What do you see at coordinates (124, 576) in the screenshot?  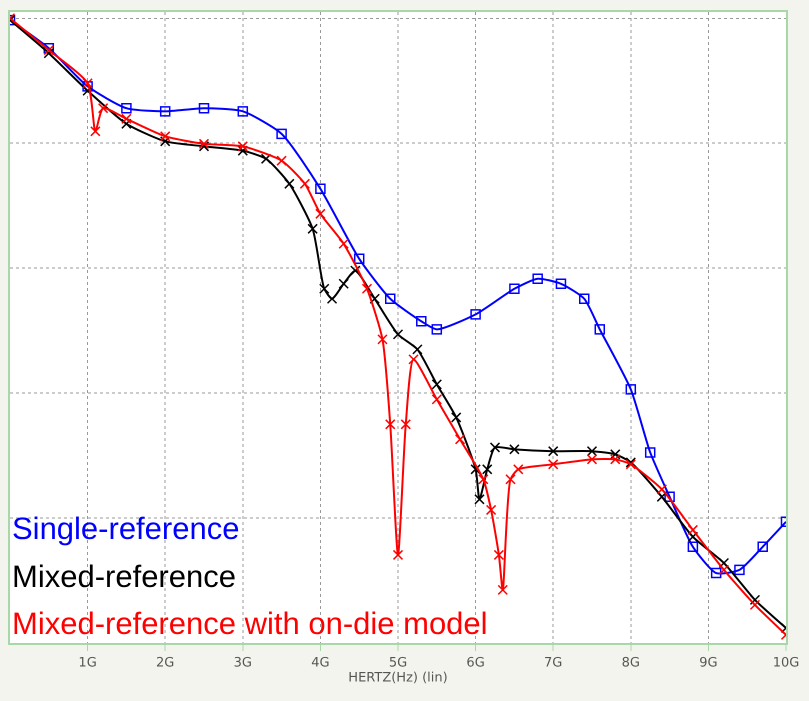 I see `text: Mixed-reference` at bounding box center [124, 576].